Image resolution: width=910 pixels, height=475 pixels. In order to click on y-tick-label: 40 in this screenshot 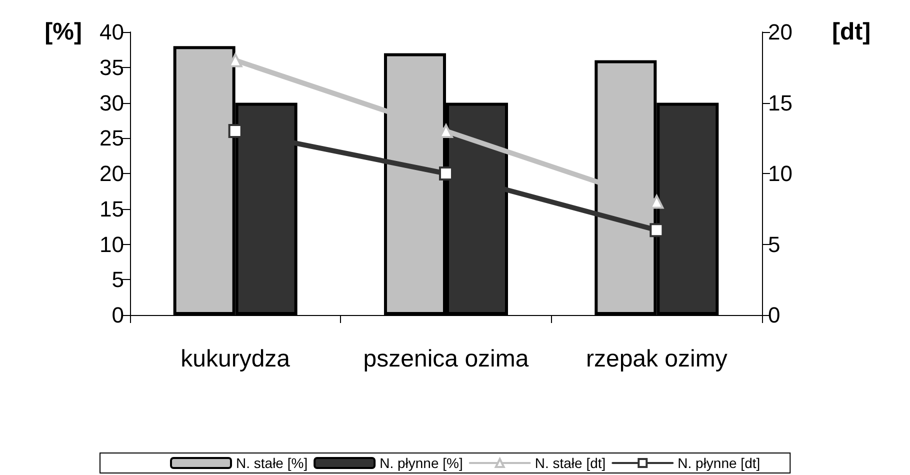, I will do `click(112, 32)`.